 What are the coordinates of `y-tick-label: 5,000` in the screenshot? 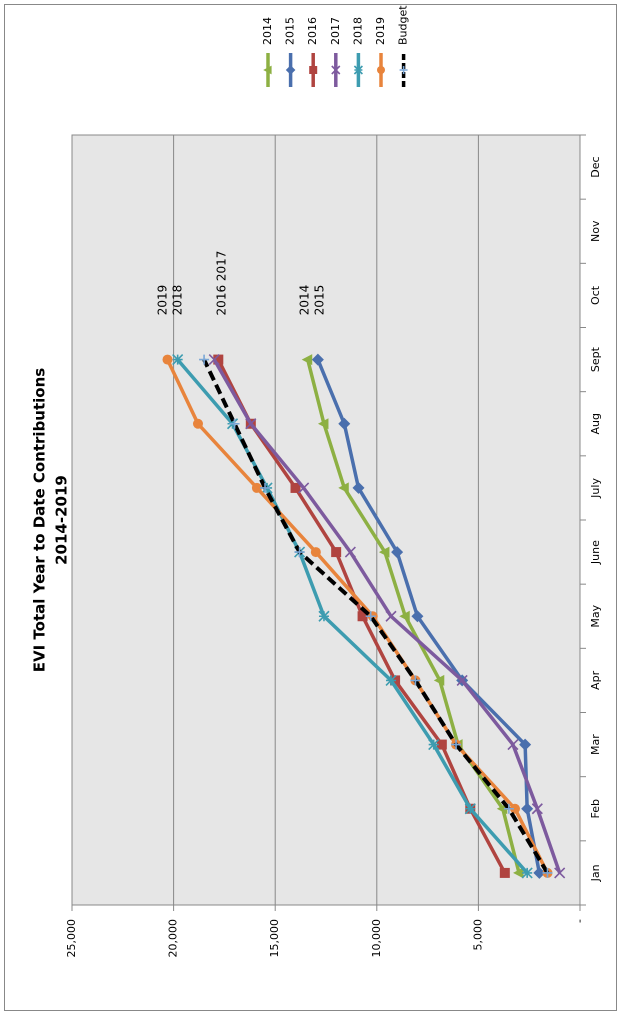 It's located at (477, 935).